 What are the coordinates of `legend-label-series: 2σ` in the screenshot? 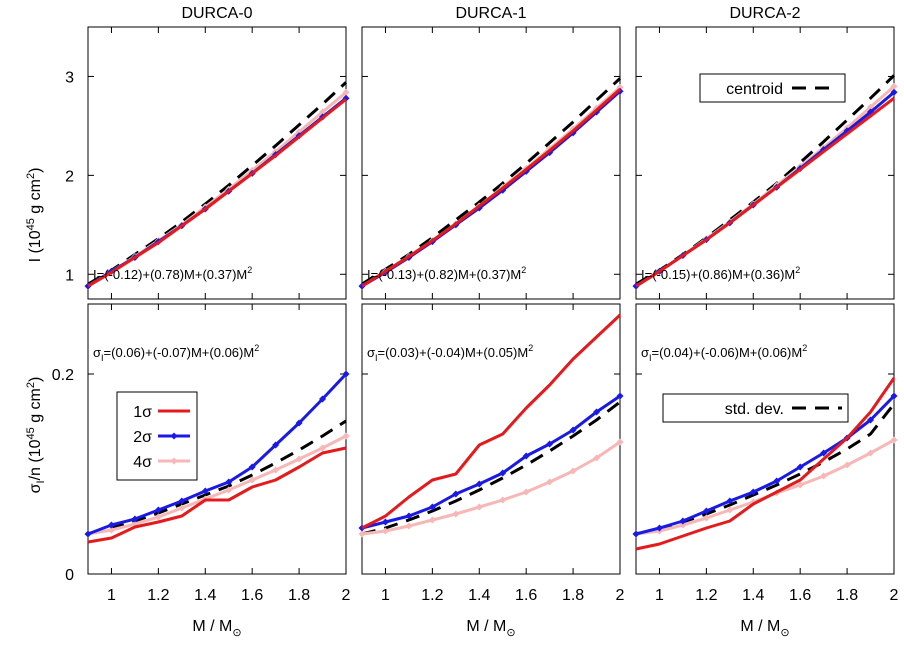 It's located at (142, 437).